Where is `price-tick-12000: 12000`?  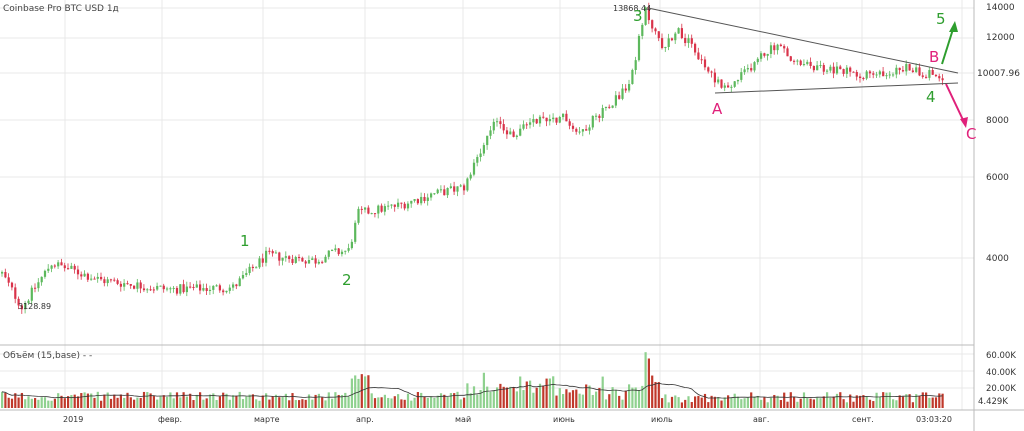
price-tick-12000: 12000 is located at coordinates (1000, 38).